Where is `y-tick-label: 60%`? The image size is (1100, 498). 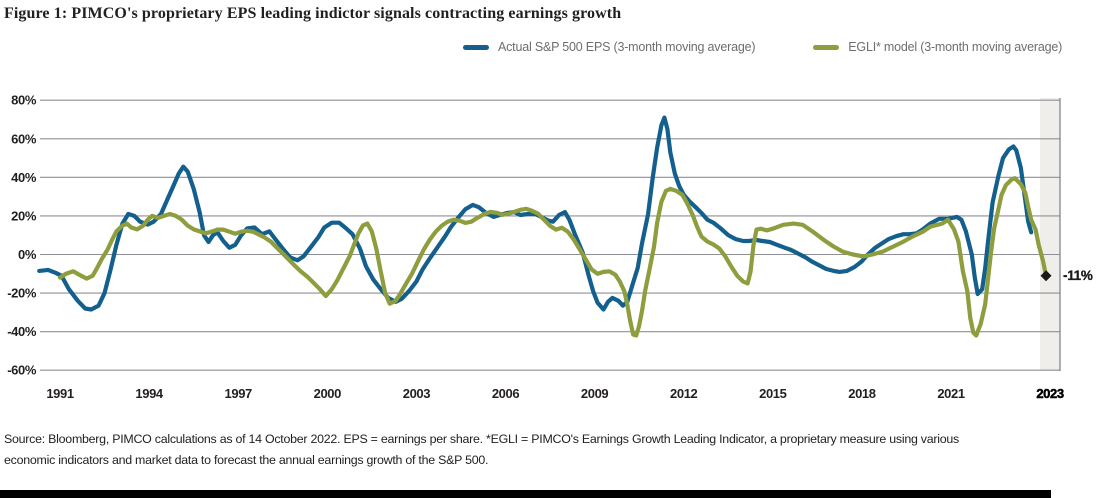 y-tick-label: 60% is located at coordinates (24, 138).